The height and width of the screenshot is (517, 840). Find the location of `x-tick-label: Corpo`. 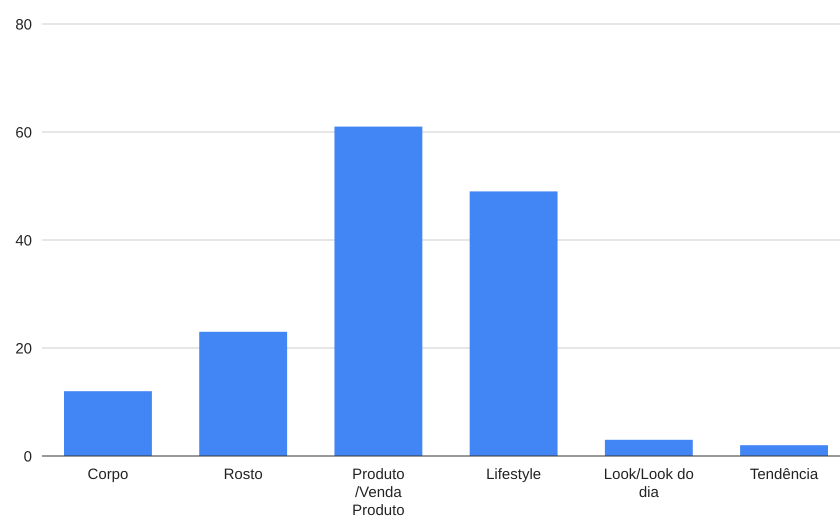

x-tick-label: Corpo is located at coordinates (108, 474).